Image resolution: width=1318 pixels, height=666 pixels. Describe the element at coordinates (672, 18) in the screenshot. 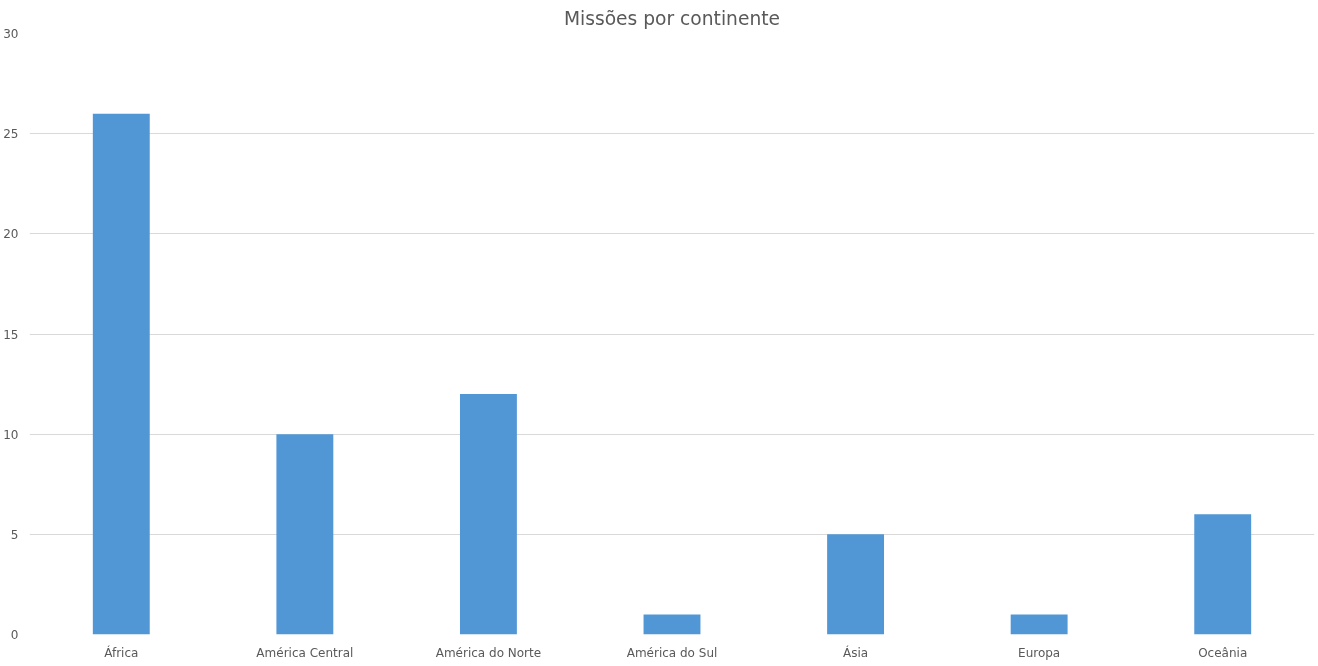

I see `chart-title: Missões por continente` at that location.